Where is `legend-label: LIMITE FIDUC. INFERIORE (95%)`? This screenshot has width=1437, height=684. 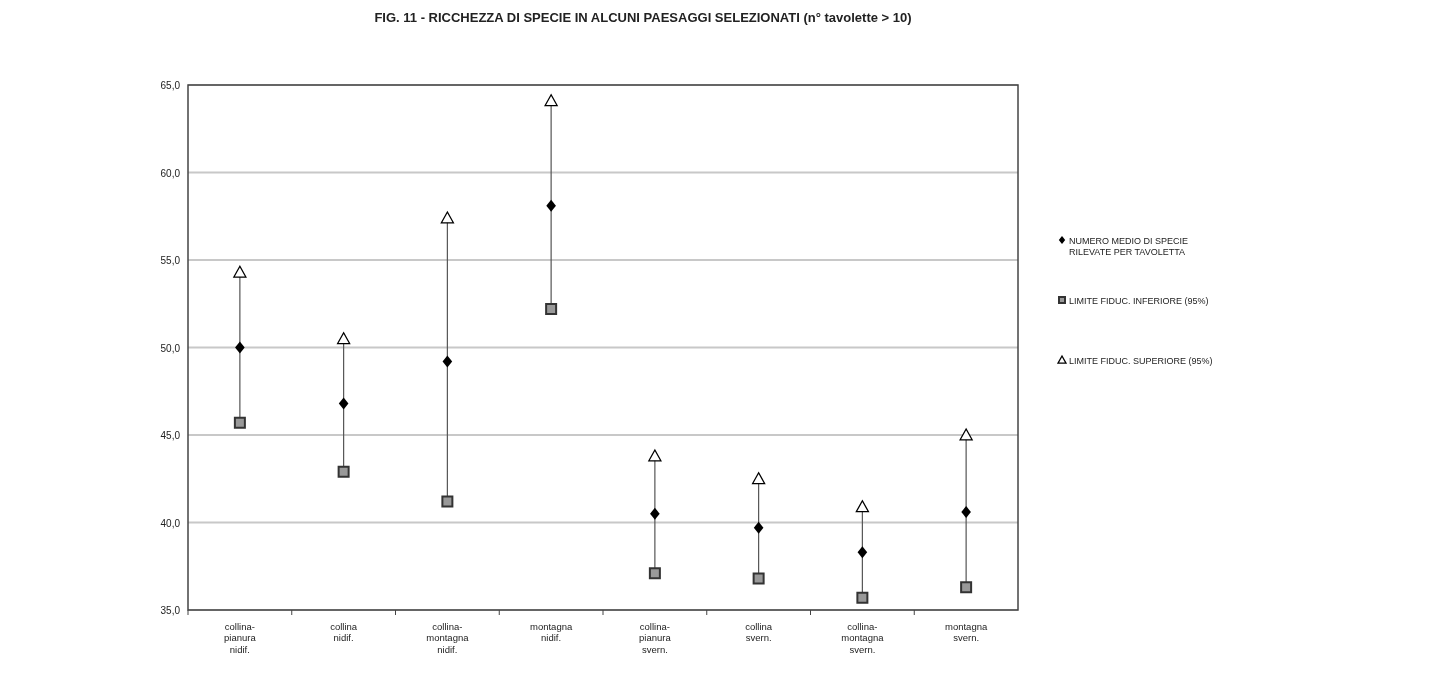
legend-label: LIMITE FIDUC. INFERIORE (95%) is located at coordinates (1139, 301).